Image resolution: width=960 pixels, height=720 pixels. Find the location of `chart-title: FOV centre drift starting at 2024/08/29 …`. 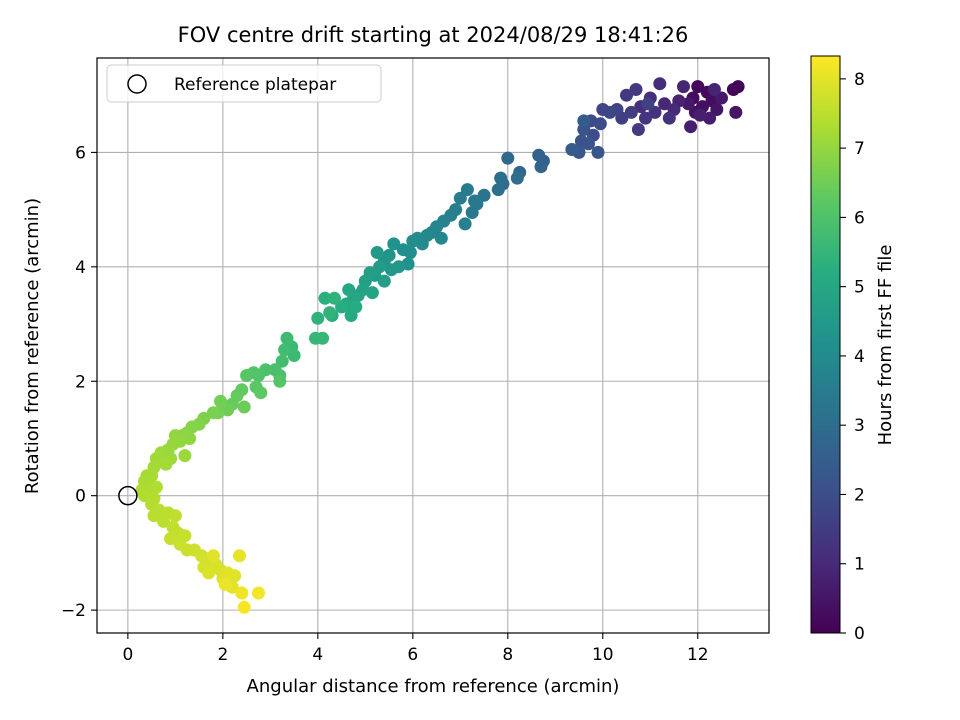

chart-title: FOV centre drift starting at 2024/08/29 … is located at coordinates (433, 35).